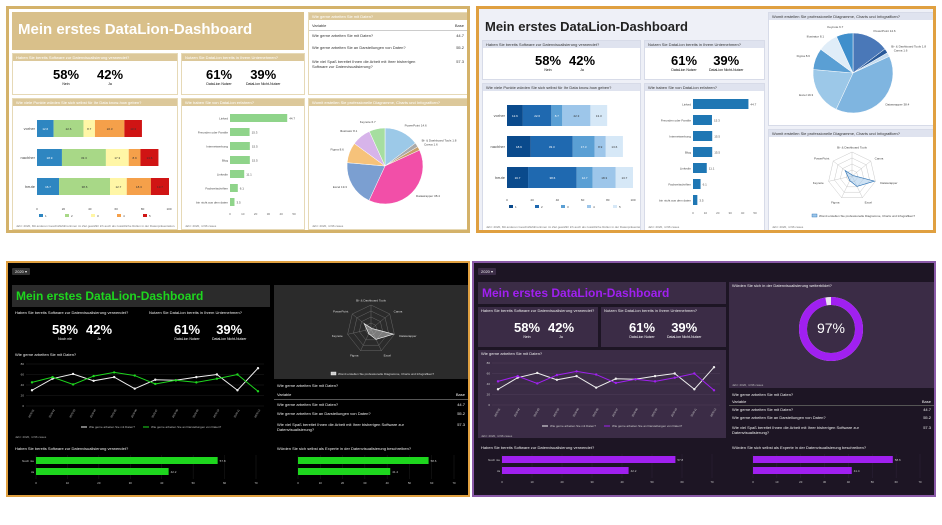 The image size is (942, 525). I want to click on legend-swatch, so click(41, 215).